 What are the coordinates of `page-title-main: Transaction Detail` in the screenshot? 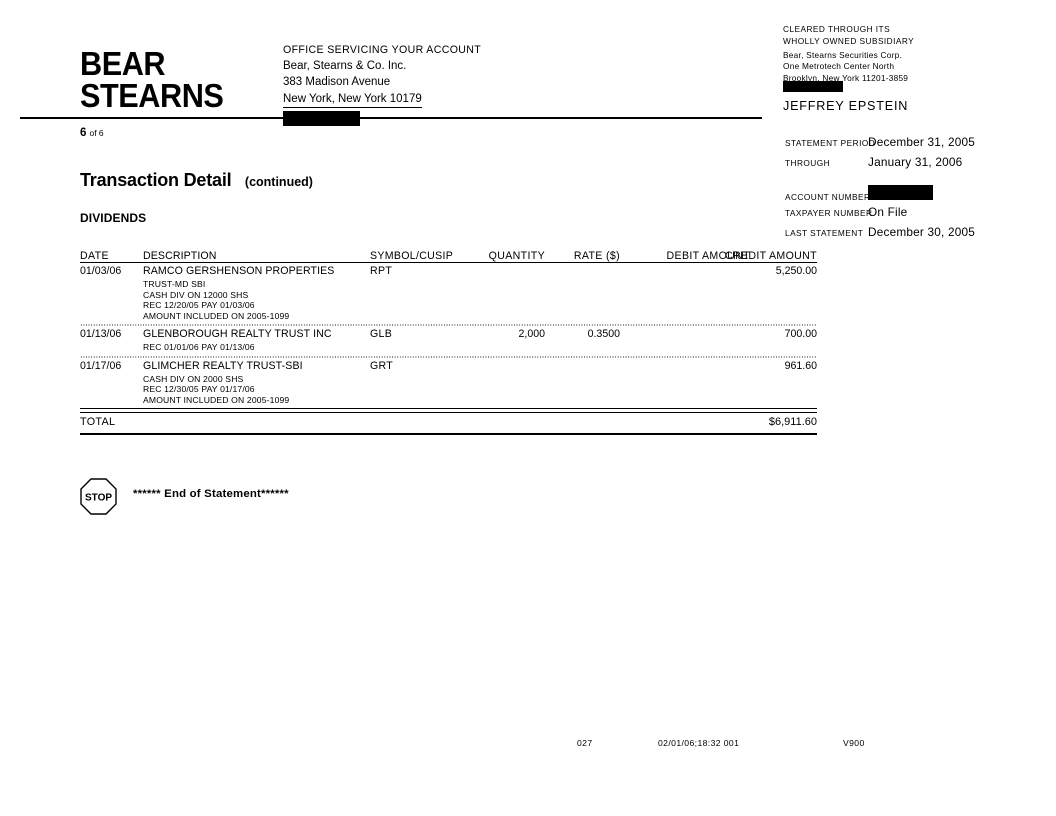 It's located at (156, 180).